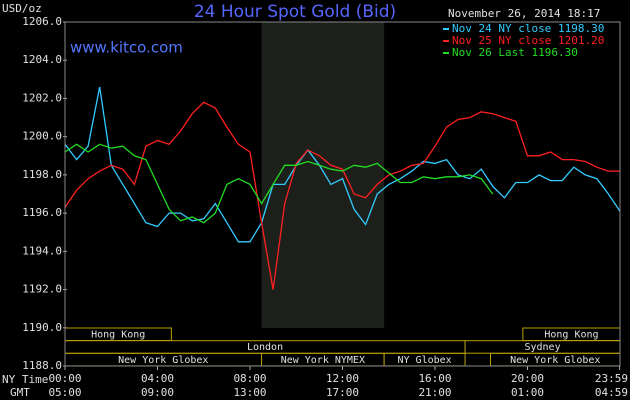 The width and height of the screenshot is (630, 400). I want to click on x-tick-label: 08:00, so click(249, 378).